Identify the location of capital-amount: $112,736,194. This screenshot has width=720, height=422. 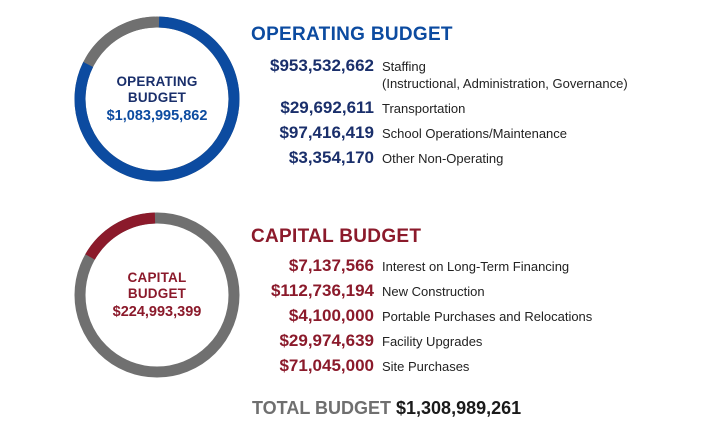
(322, 290).